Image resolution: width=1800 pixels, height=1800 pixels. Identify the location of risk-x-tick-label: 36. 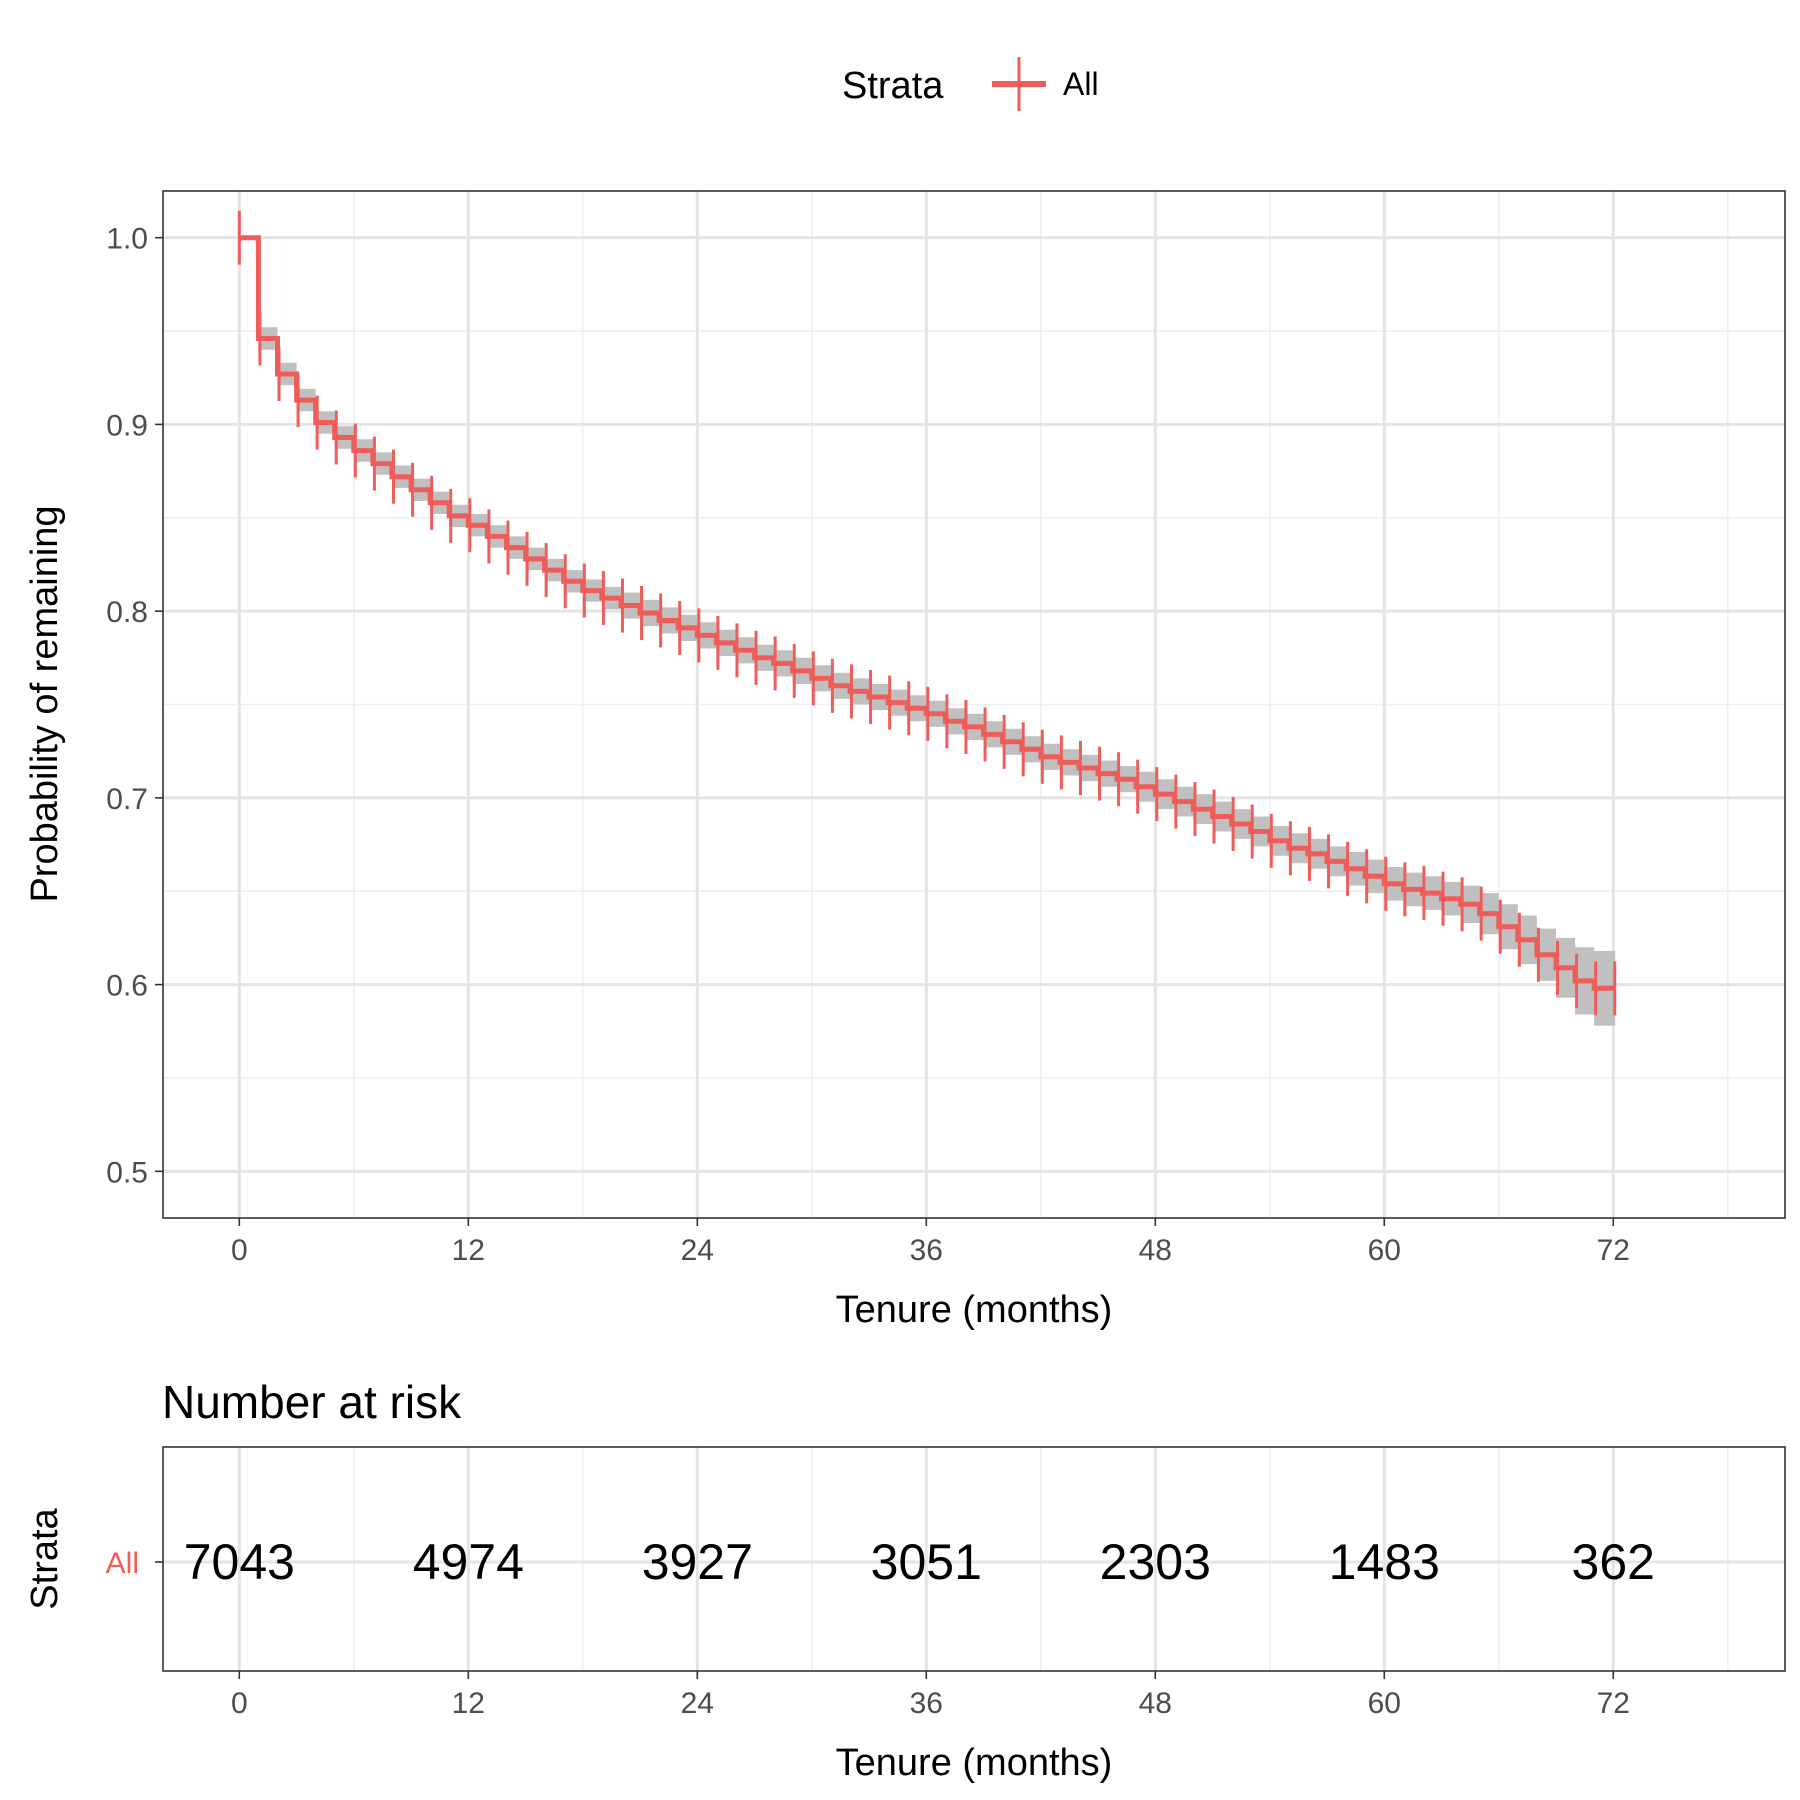
(926, 1703).